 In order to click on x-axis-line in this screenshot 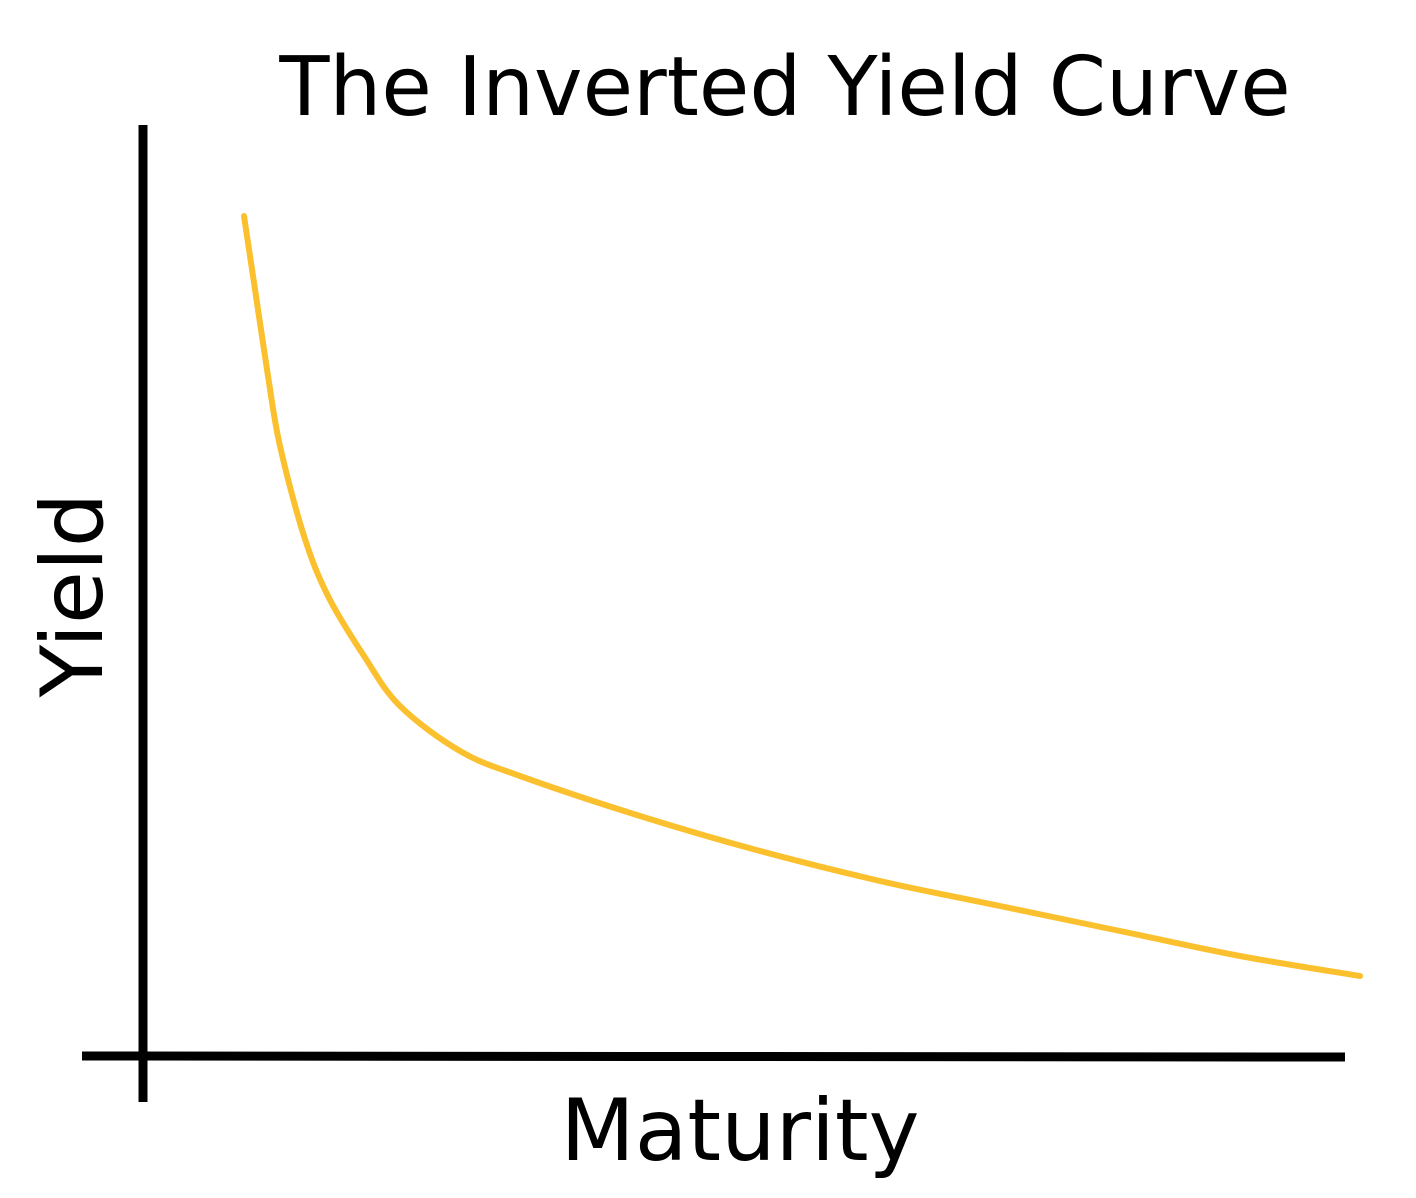, I will do `click(713, 1056)`.